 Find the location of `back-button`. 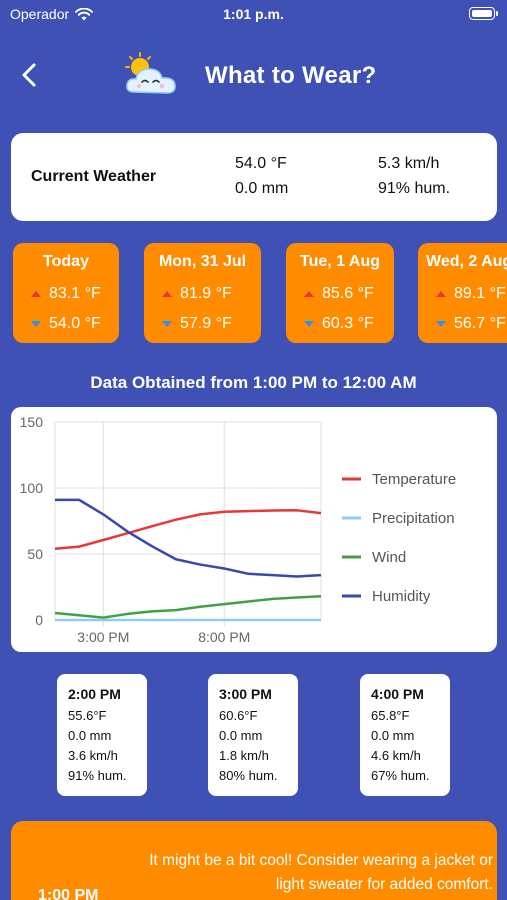

back-button is located at coordinates (31, 75).